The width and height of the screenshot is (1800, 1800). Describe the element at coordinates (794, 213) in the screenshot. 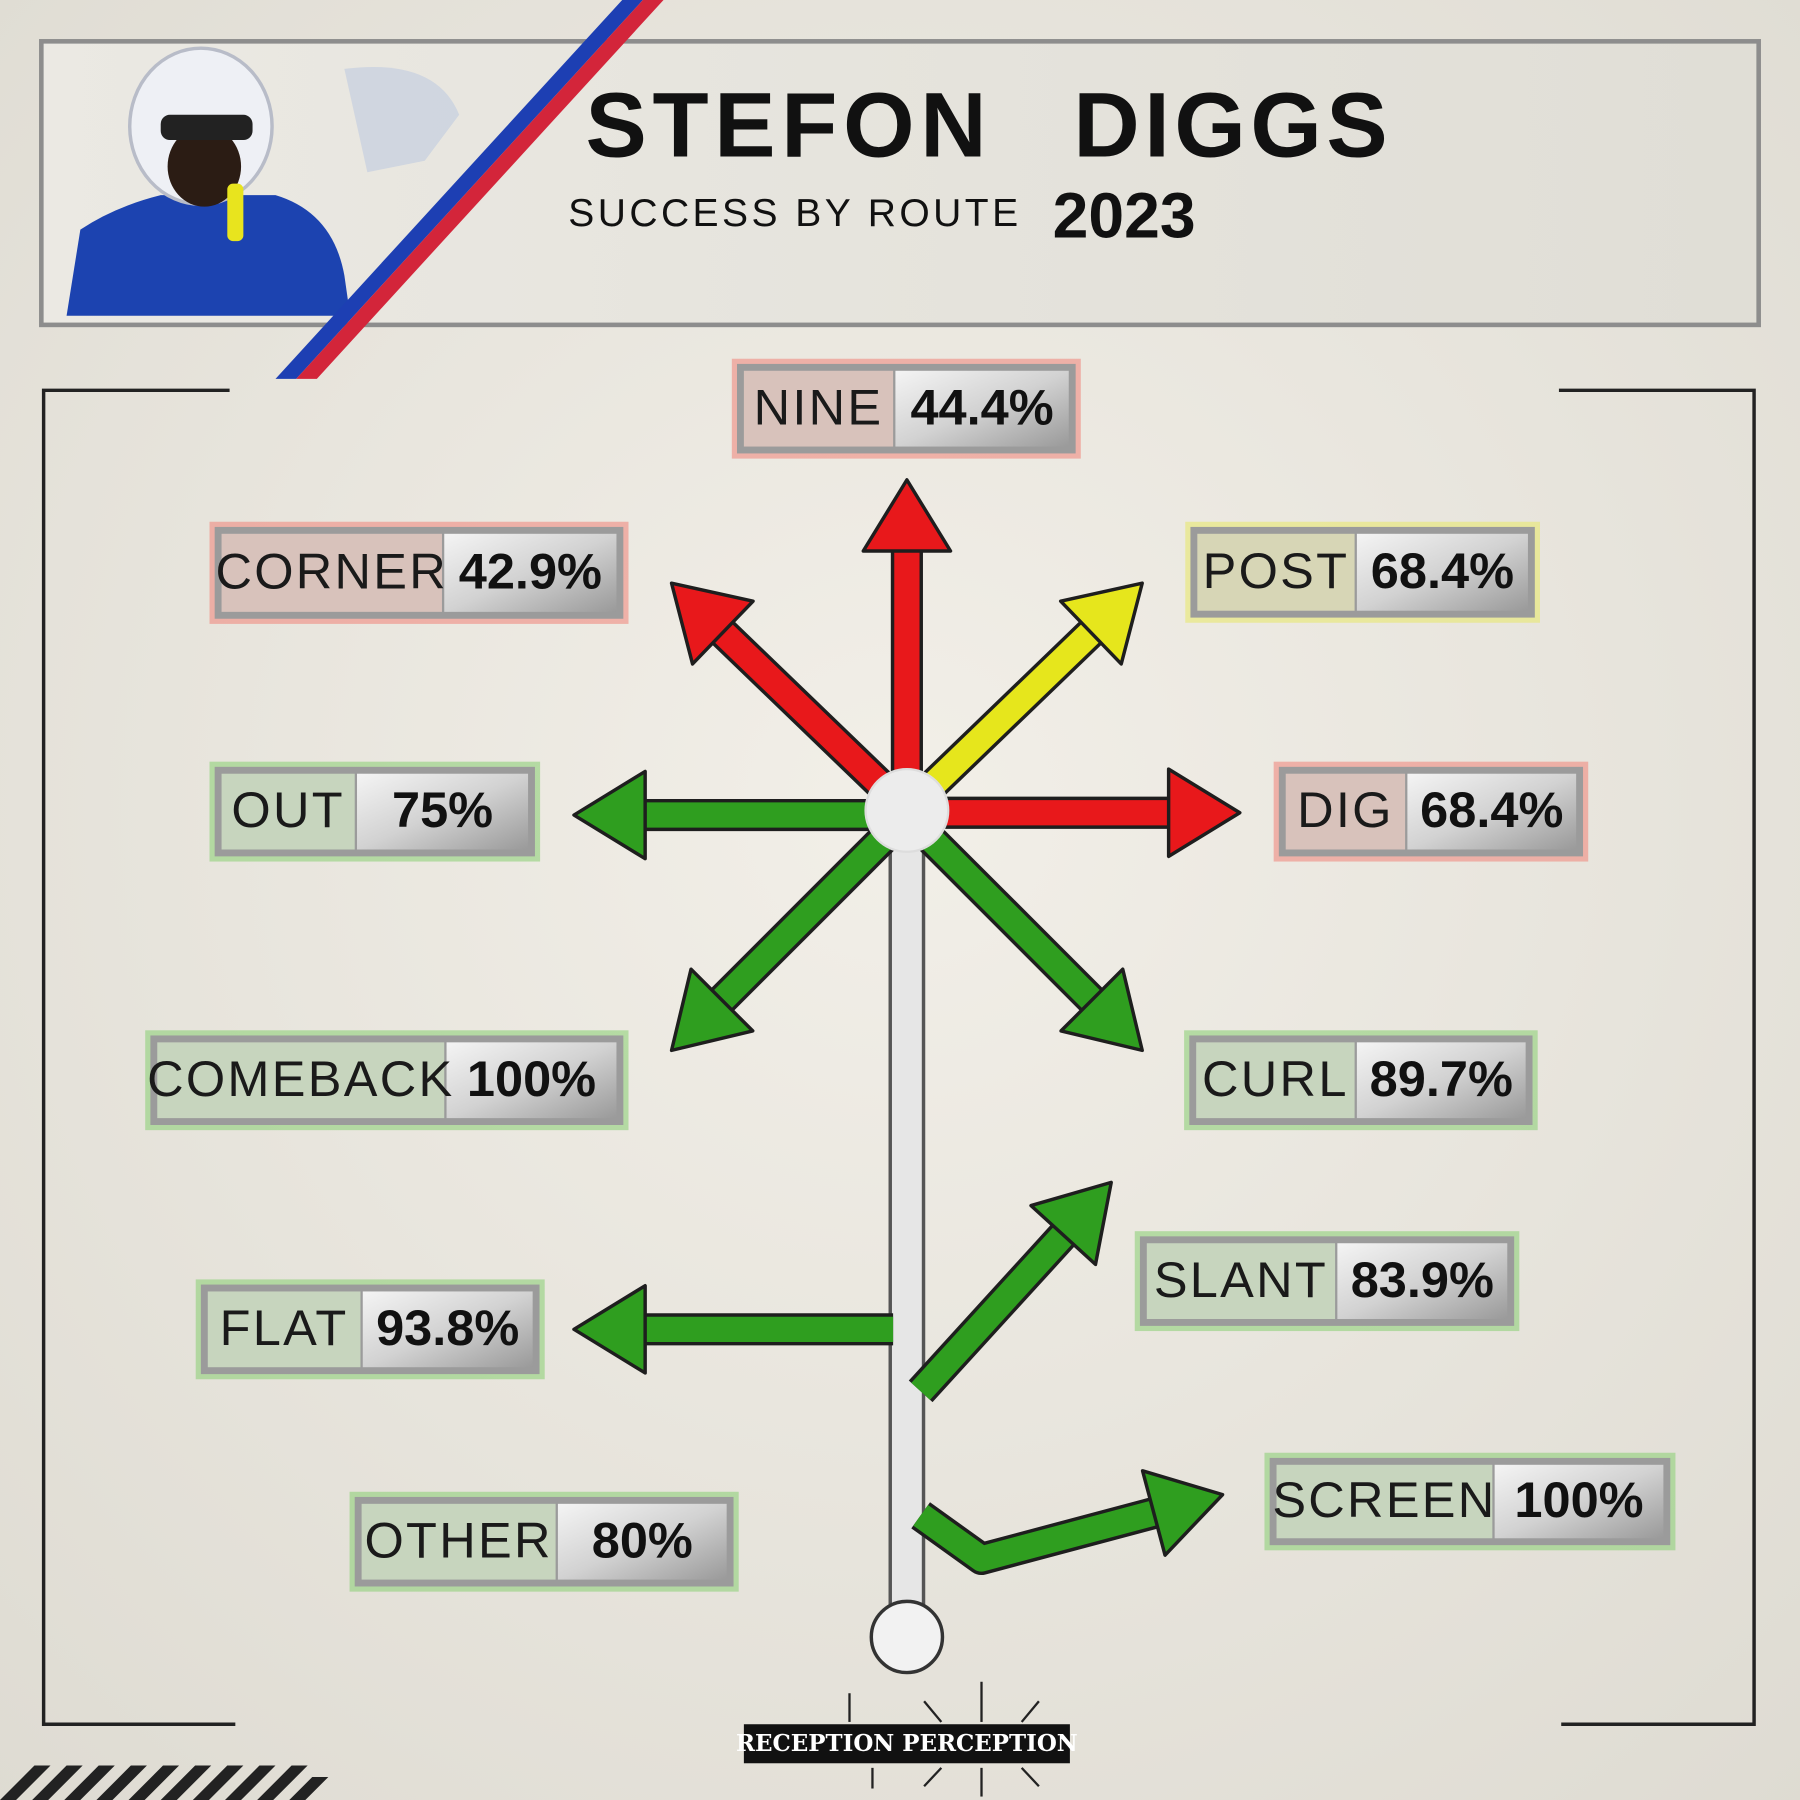

I see `subtitle: SUCCESS BY ROUTE` at that location.